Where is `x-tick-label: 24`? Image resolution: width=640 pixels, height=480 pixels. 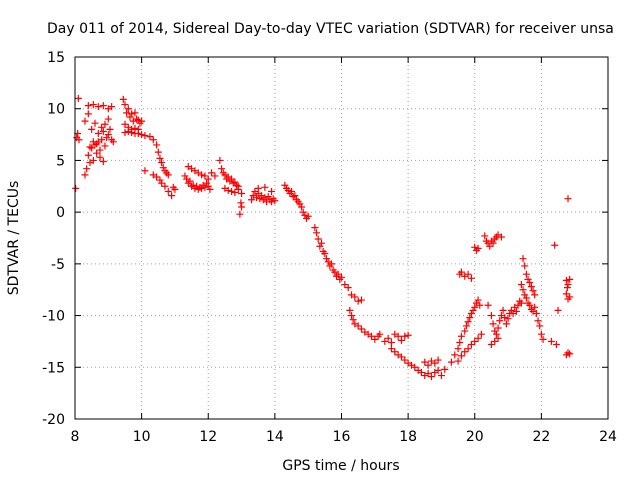
x-tick-label: 24 is located at coordinates (608, 437).